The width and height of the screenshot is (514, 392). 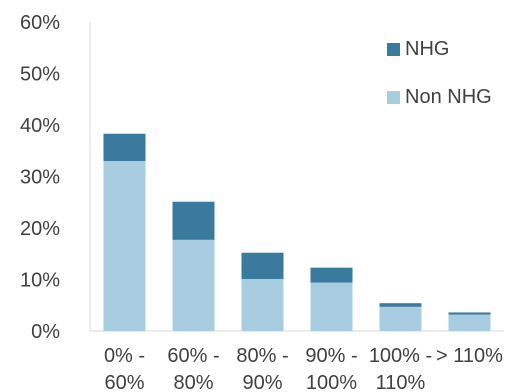 I want to click on x-tick-label: 100% -, so click(x=400, y=356).